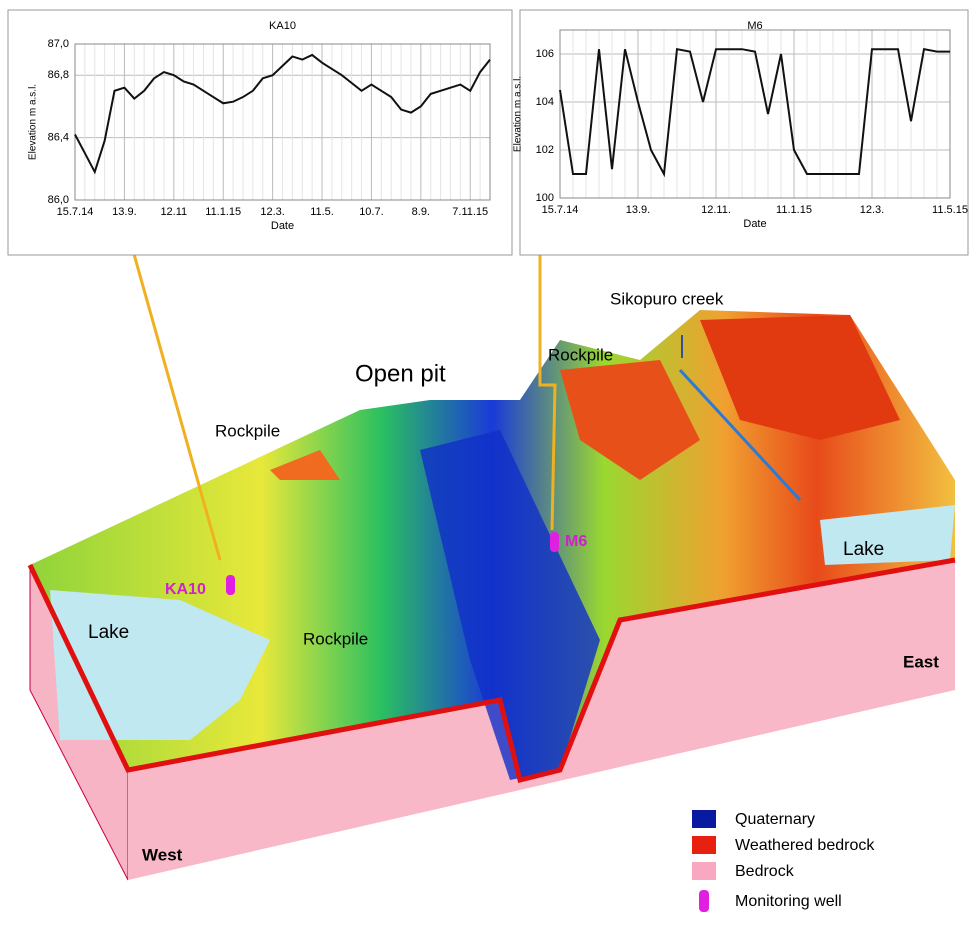 The height and width of the screenshot is (937, 973). I want to click on y-tick-label: 86,4, so click(58, 138).